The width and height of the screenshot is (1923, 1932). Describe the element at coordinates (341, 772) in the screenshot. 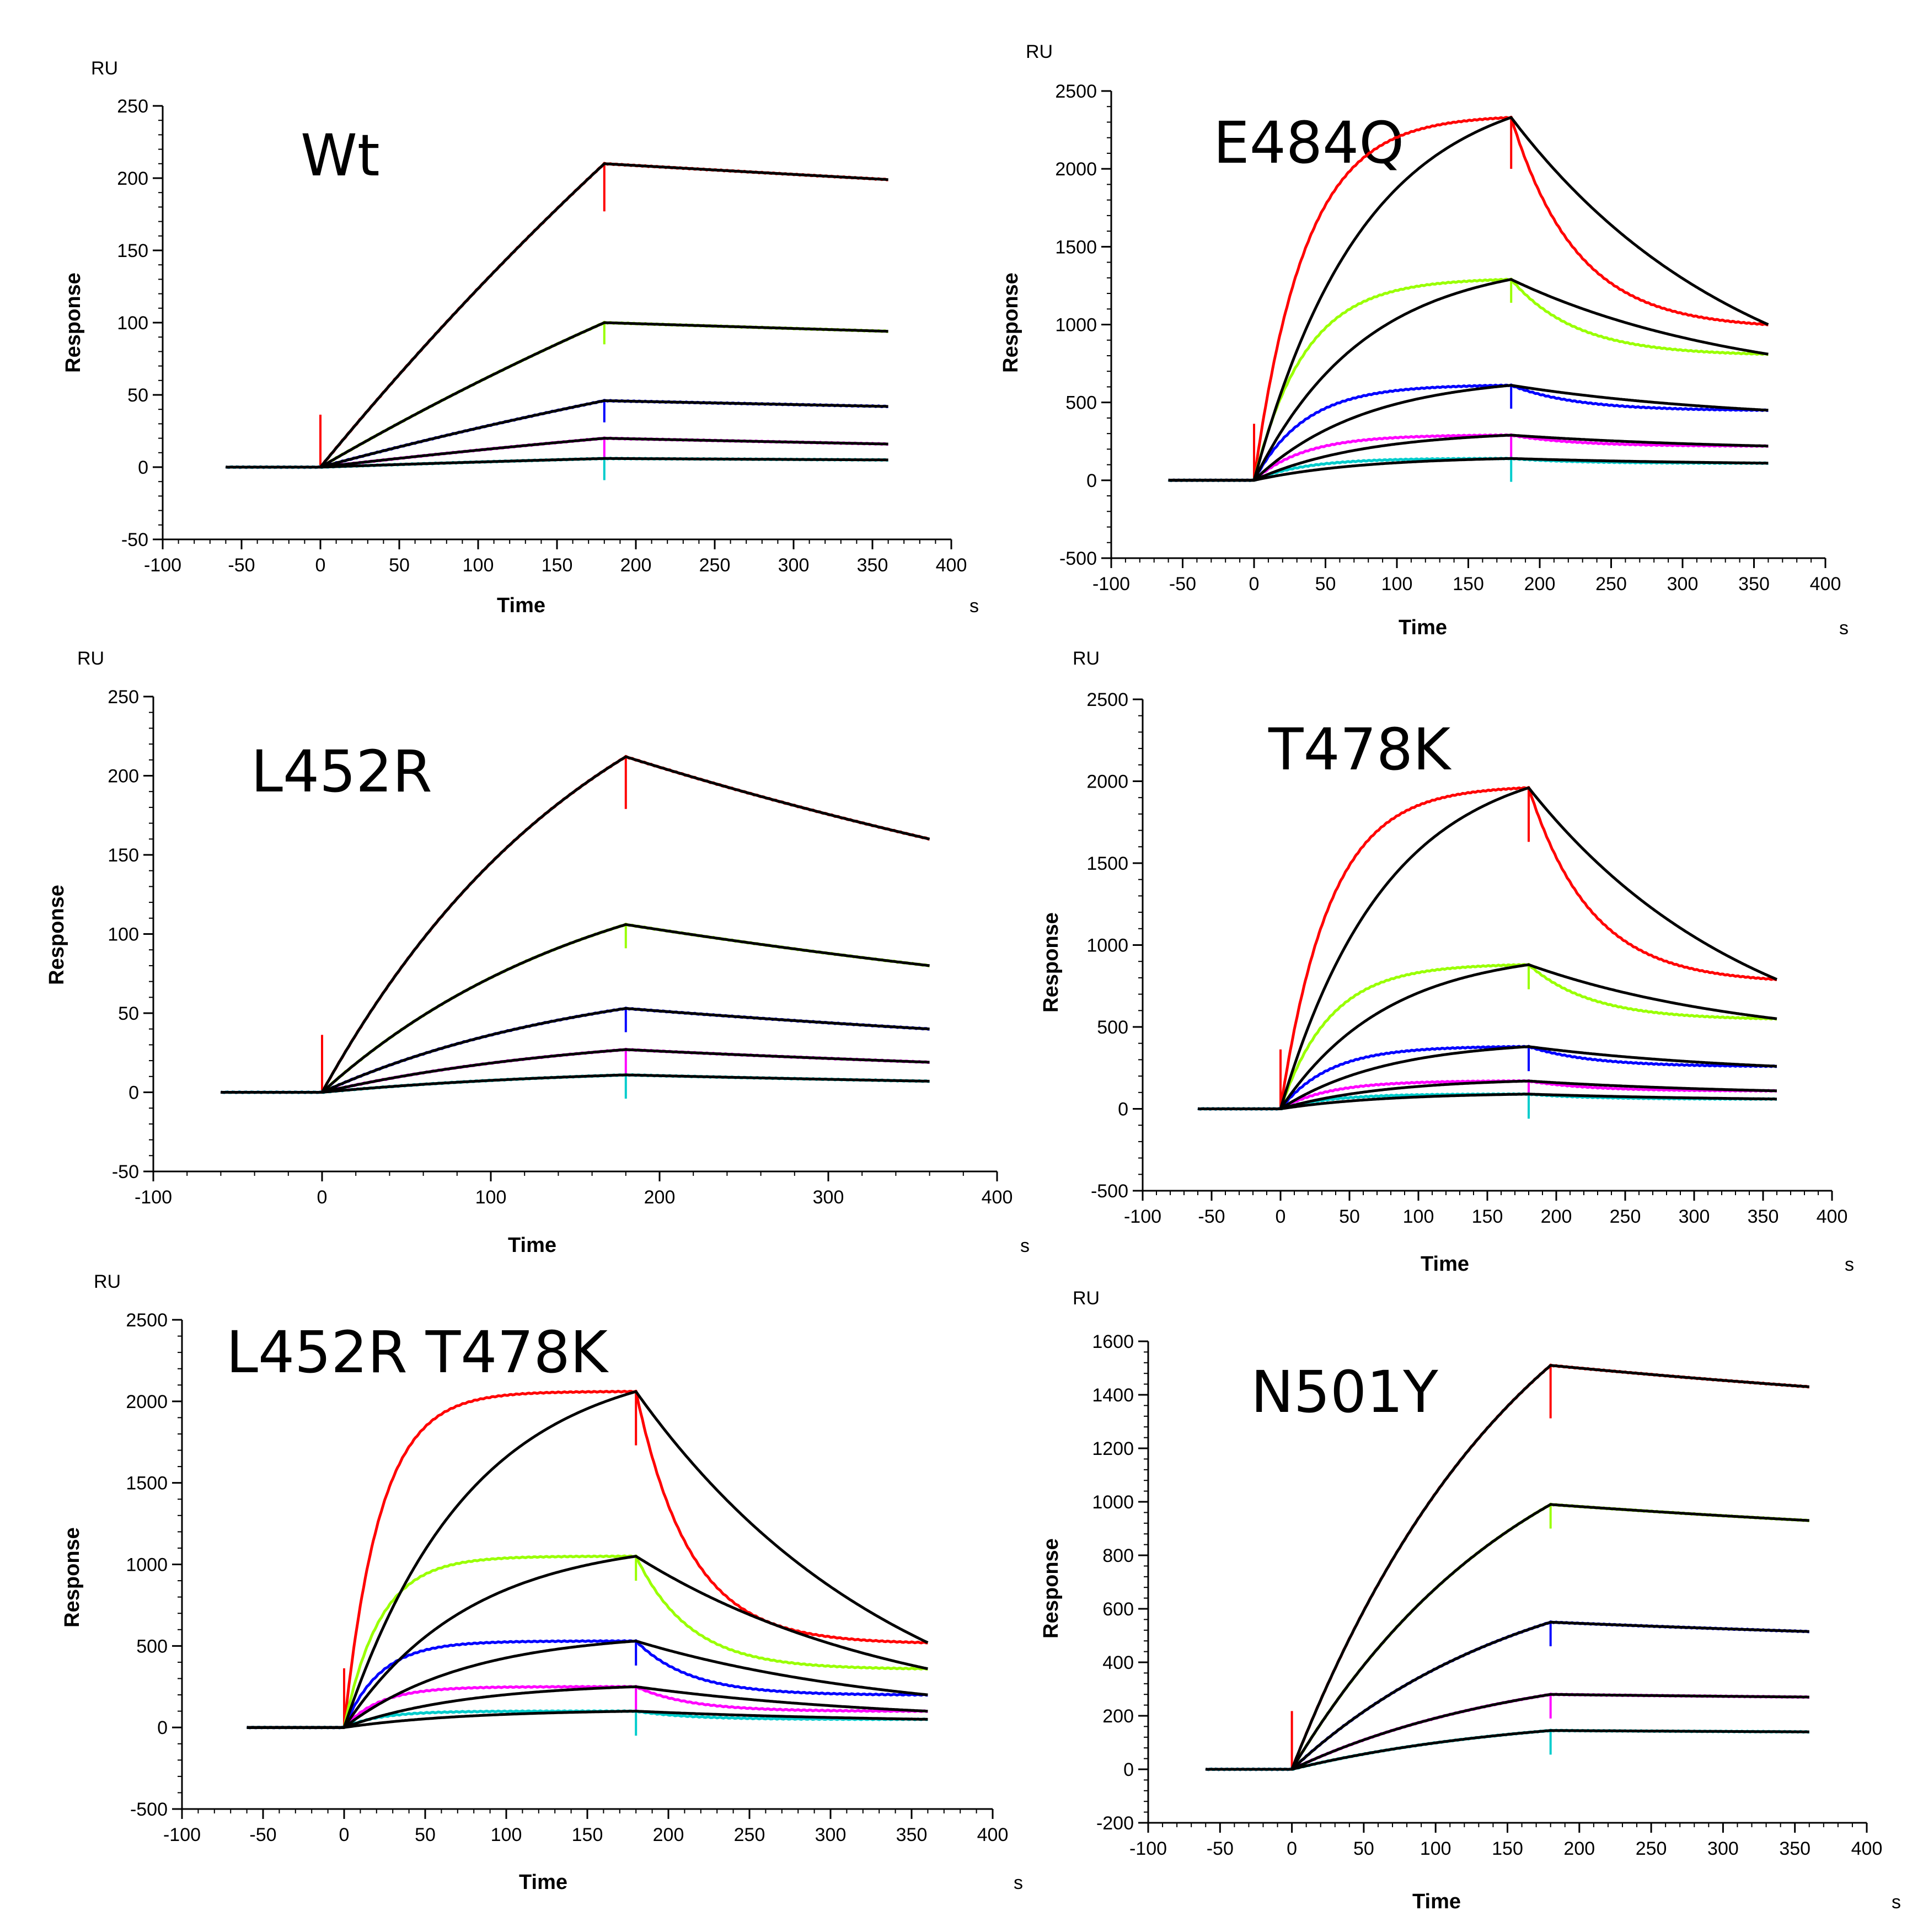

I see `panel-title: L452R` at that location.